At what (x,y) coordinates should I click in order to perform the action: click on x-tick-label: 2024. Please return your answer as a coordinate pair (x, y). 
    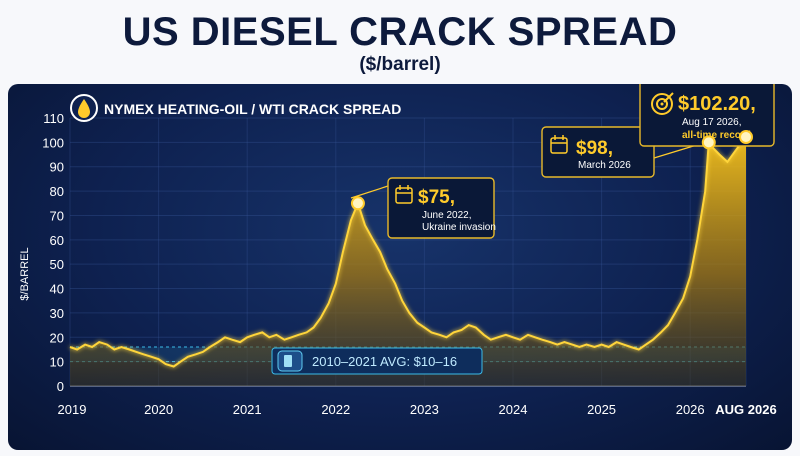
    Looking at the image, I should click on (513, 409).